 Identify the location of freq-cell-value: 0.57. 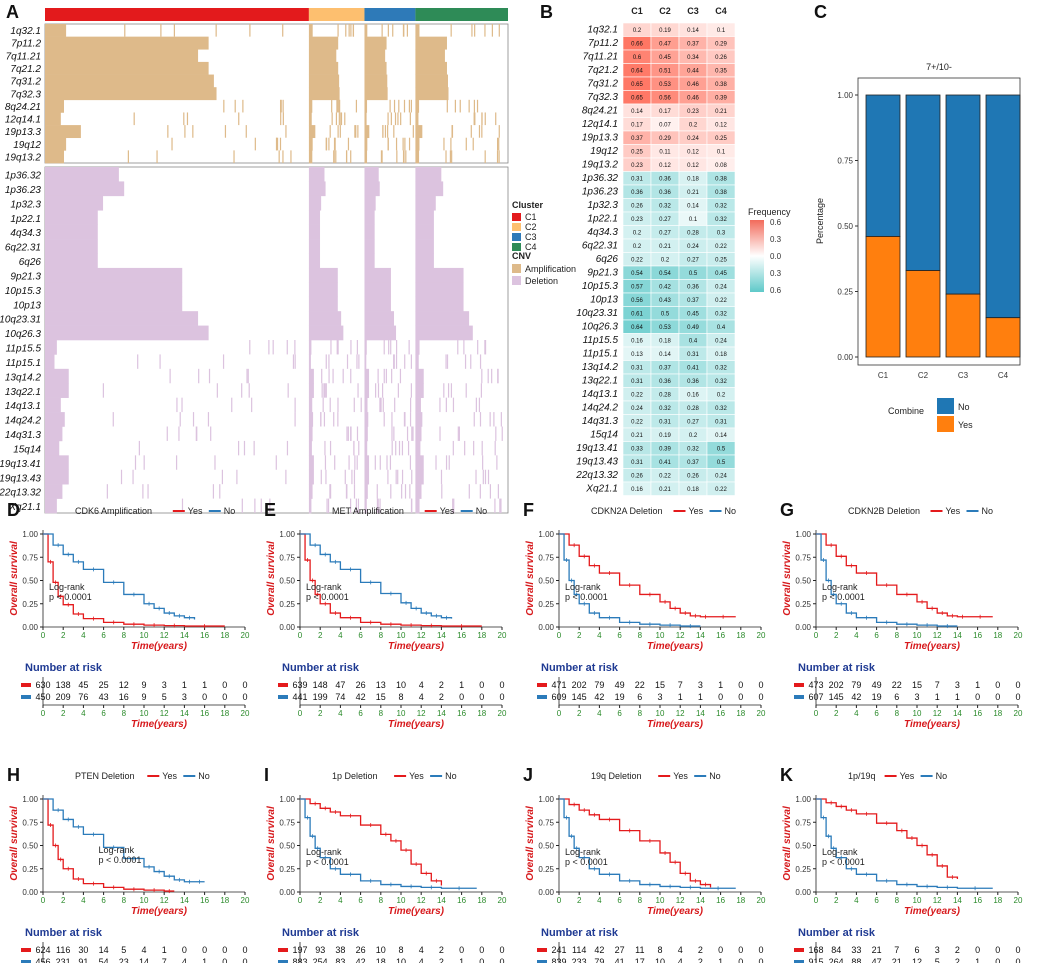
(637, 287).